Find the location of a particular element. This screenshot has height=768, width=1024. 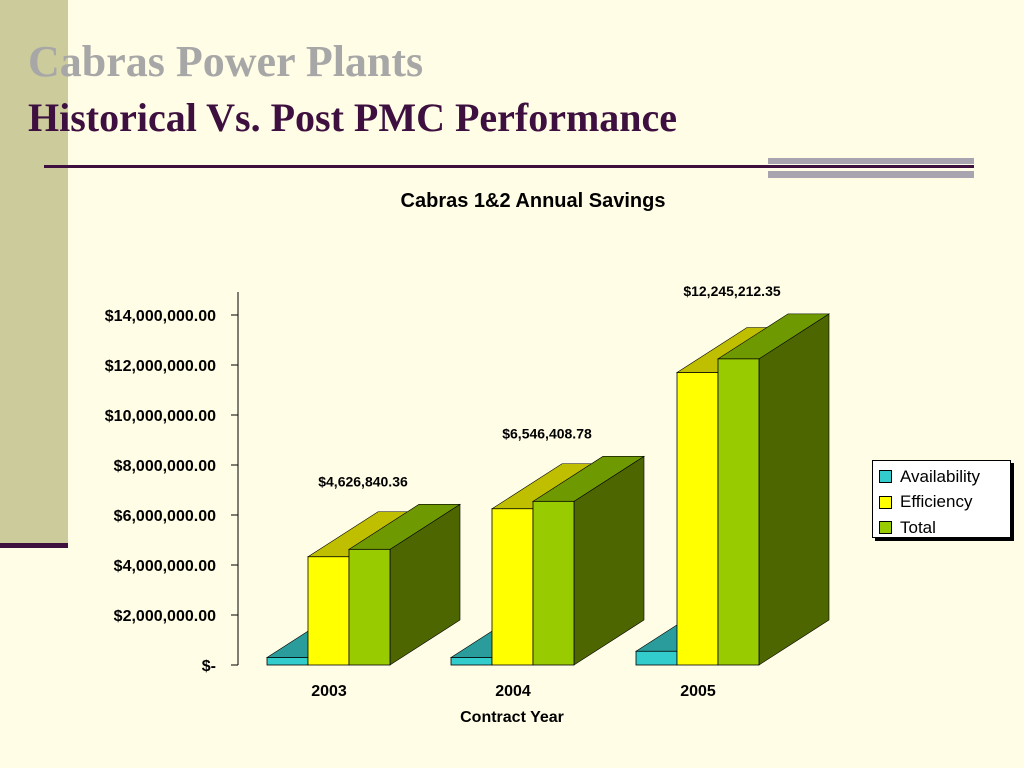

y-tick-label: $2,000,000.00 is located at coordinates (165, 616).